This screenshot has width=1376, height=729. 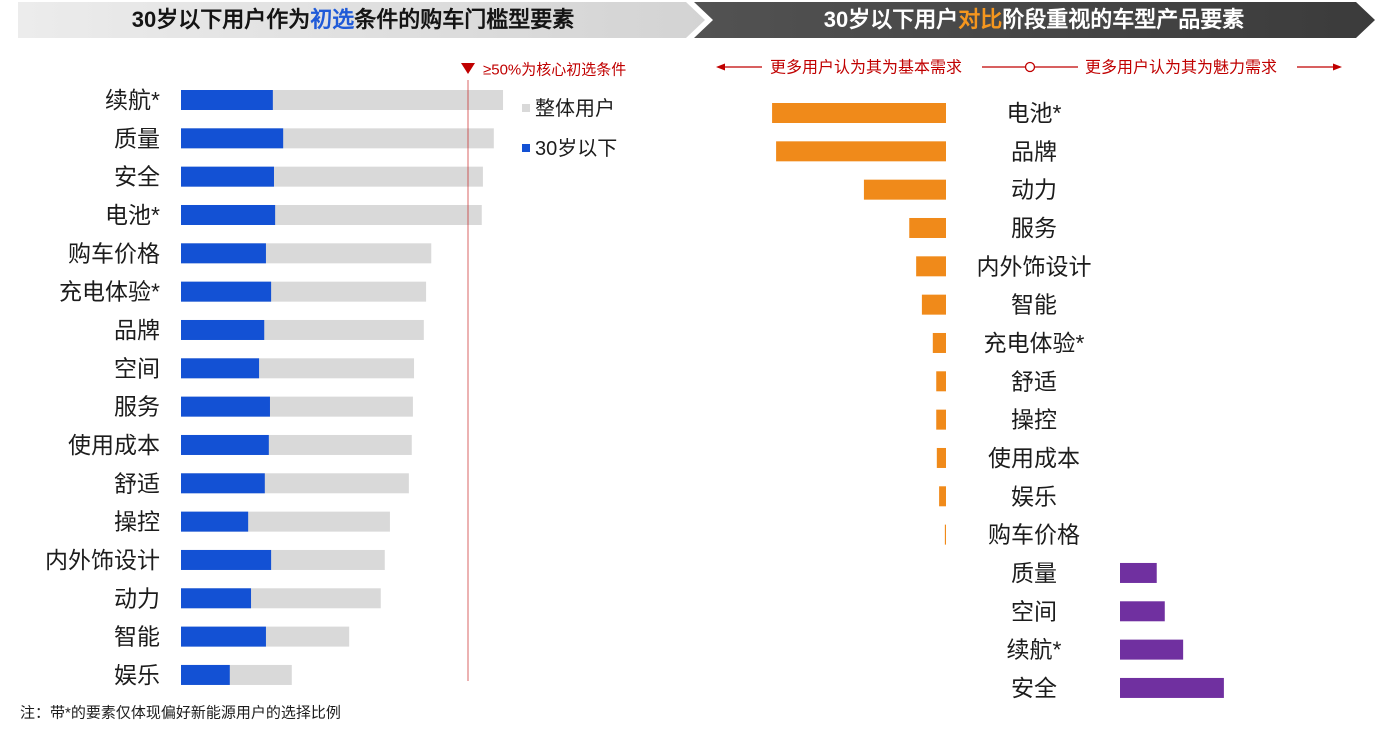 What do you see at coordinates (137, 330) in the screenshot?
I see `left-category-label: 品牌` at bounding box center [137, 330].